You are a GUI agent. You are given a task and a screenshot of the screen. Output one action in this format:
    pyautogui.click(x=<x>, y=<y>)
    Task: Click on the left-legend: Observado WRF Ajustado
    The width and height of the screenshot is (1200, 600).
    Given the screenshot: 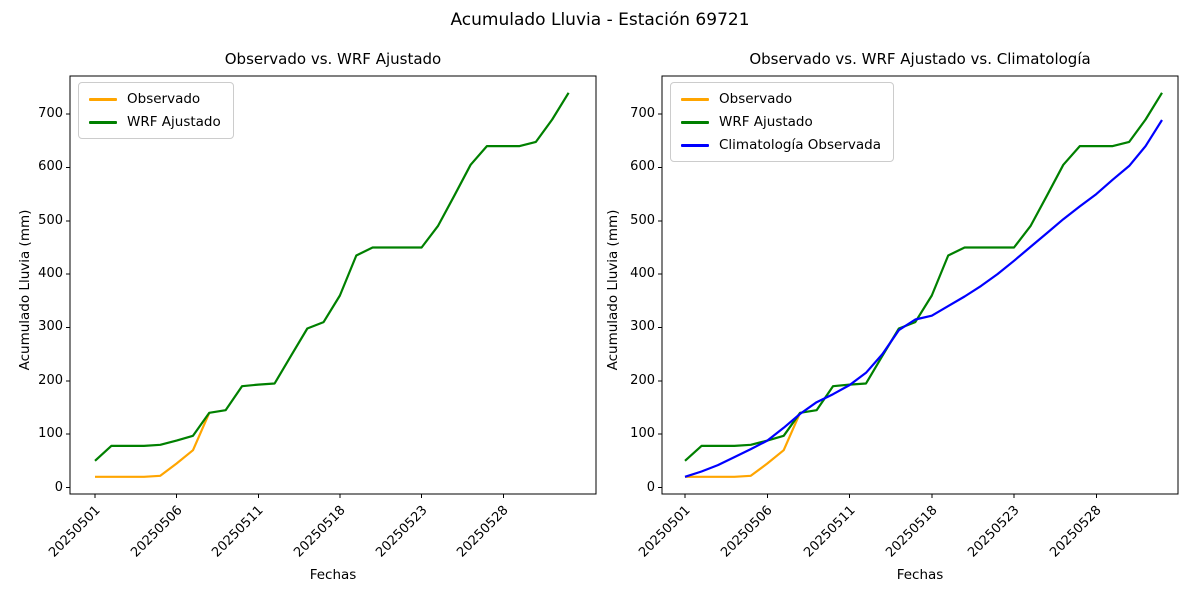 What is the action you would take?
    pyautogui.click(x=156, y=110)
    